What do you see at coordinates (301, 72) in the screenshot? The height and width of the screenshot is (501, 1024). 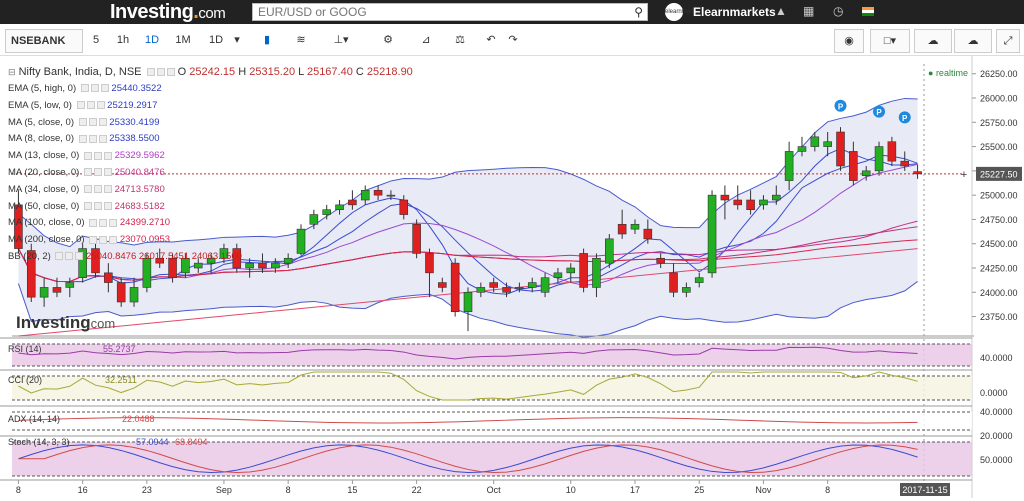 I see `ohlc-low-label: L` at bounding box center [301, 72].